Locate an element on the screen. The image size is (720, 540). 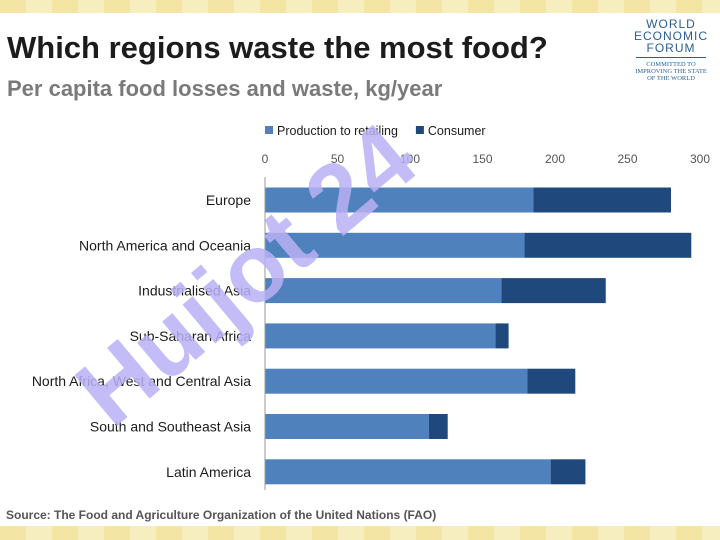
x-tick-label-0: 0 is located at coordinates (265, 159).